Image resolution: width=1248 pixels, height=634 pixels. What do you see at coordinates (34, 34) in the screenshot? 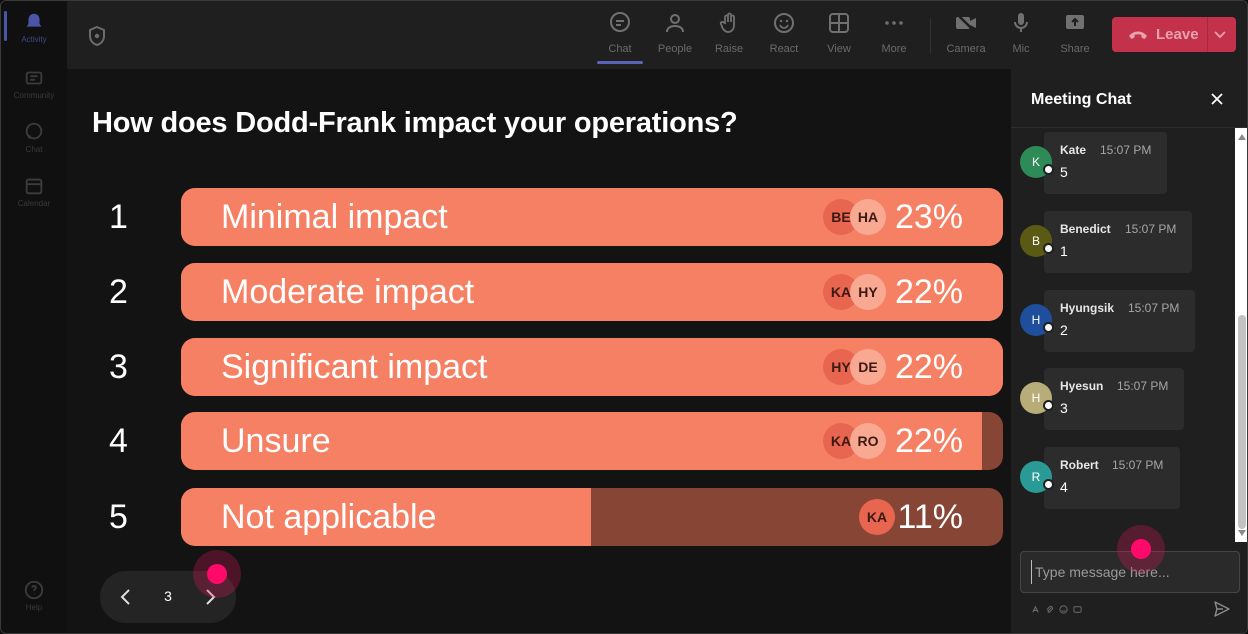
I see `rail-item-activity: Activity` at bounding box center [34, 34].